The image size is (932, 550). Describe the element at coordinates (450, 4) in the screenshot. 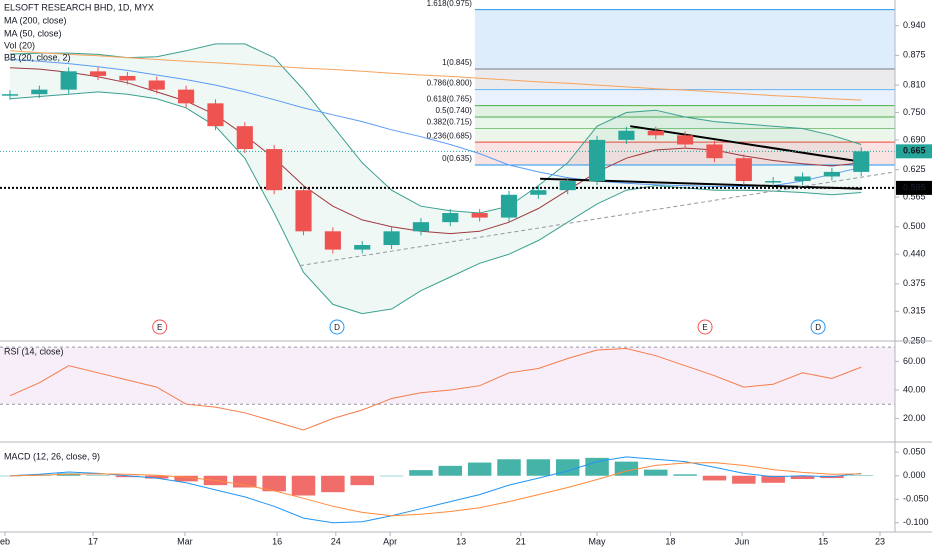

I see `fib-label: 1.618(0.975)` at that location.